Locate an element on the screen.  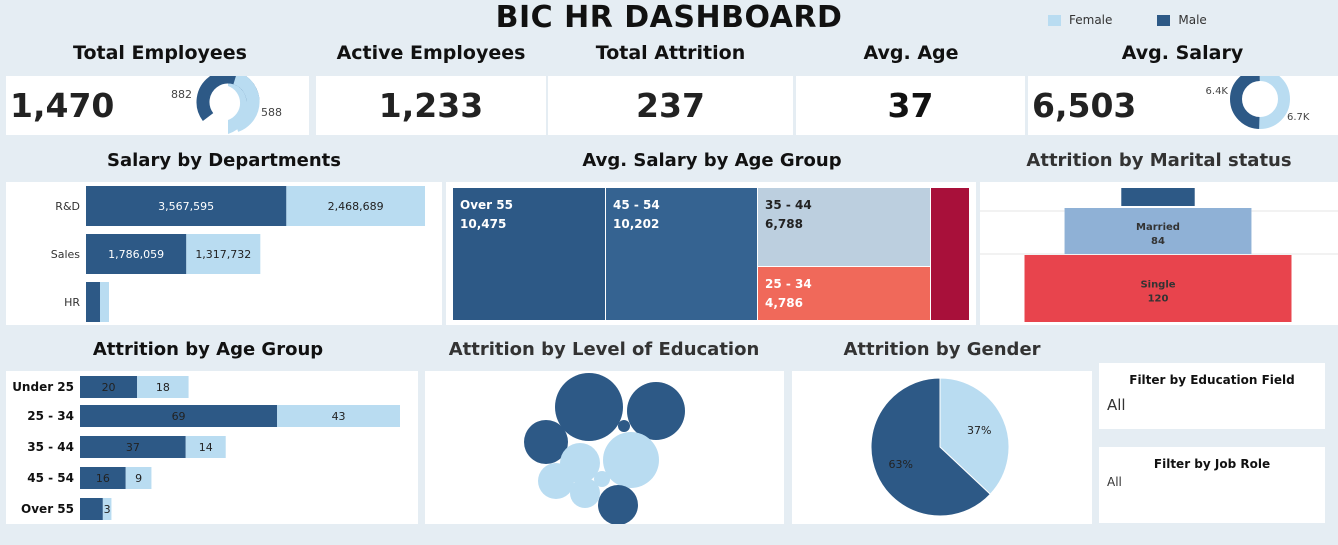
data-label: 69 is located at coordinates (179, 416).